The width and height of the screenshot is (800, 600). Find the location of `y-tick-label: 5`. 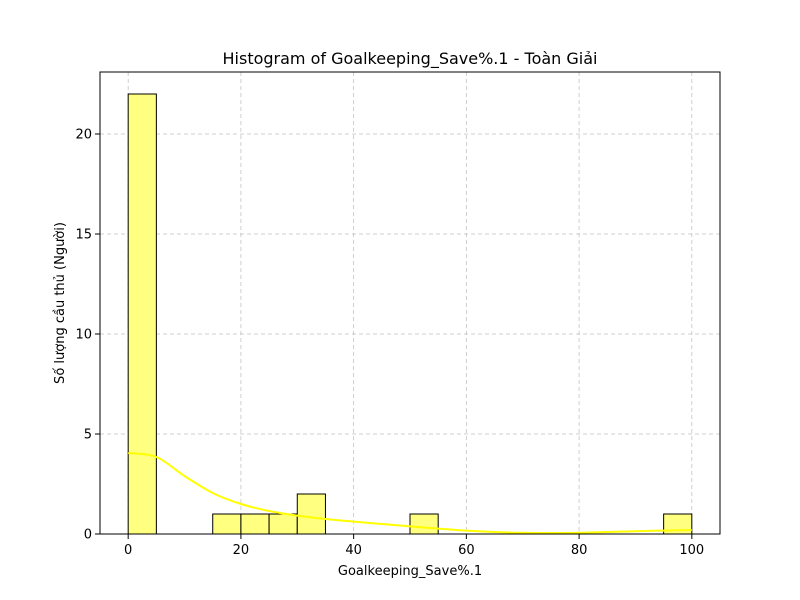

y-tick-label: 5 is located at coordinates (88, 435).